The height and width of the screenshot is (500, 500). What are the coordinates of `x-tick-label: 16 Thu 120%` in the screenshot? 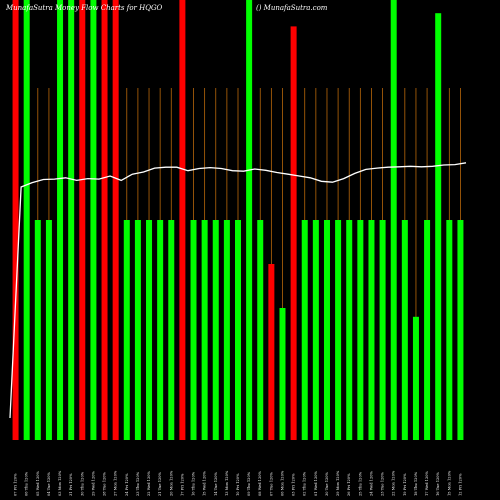 It's located at (194, 483).